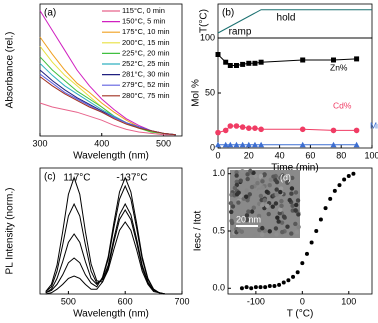 Image resolution: width=378 pixels, height=323 pixels. What do you see at coordinates (39, 143) in the screenshot?
I see `x-tick-label: 300` at bounding box center [39, 143].